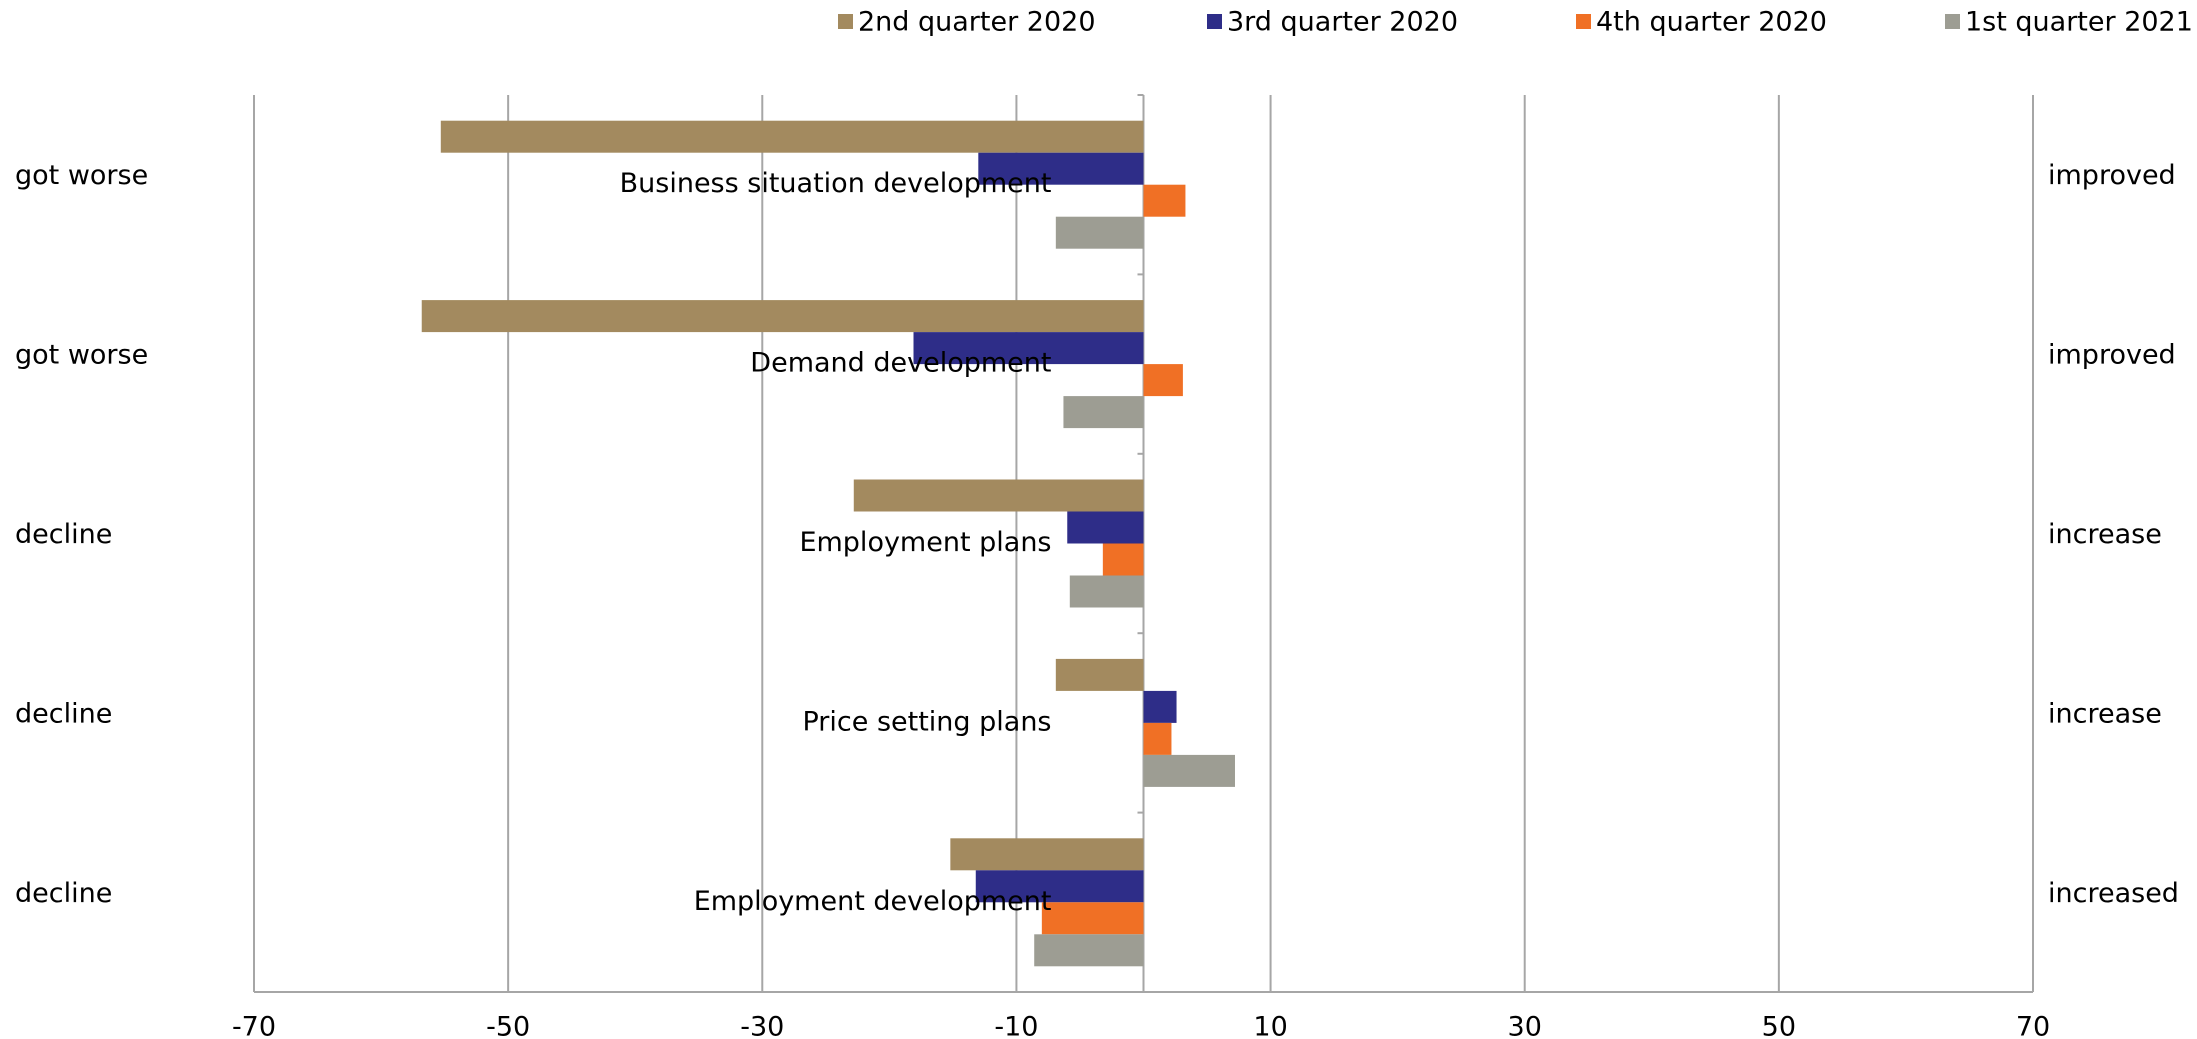 Image resolution: width=2197 pixels, height=1039 pixels. Describe the element at coordinates (2079, 22) in the screenshot. I see `legend-label: 1st quarter 2021` at that location.